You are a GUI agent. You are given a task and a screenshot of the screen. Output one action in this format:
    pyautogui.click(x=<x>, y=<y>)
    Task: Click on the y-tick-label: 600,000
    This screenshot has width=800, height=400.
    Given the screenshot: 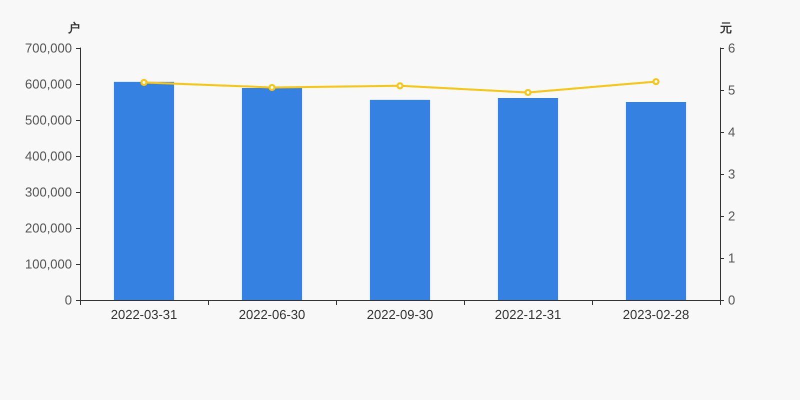 What is the action you would take?
    pyautogui.click(x=48, y=84)
    